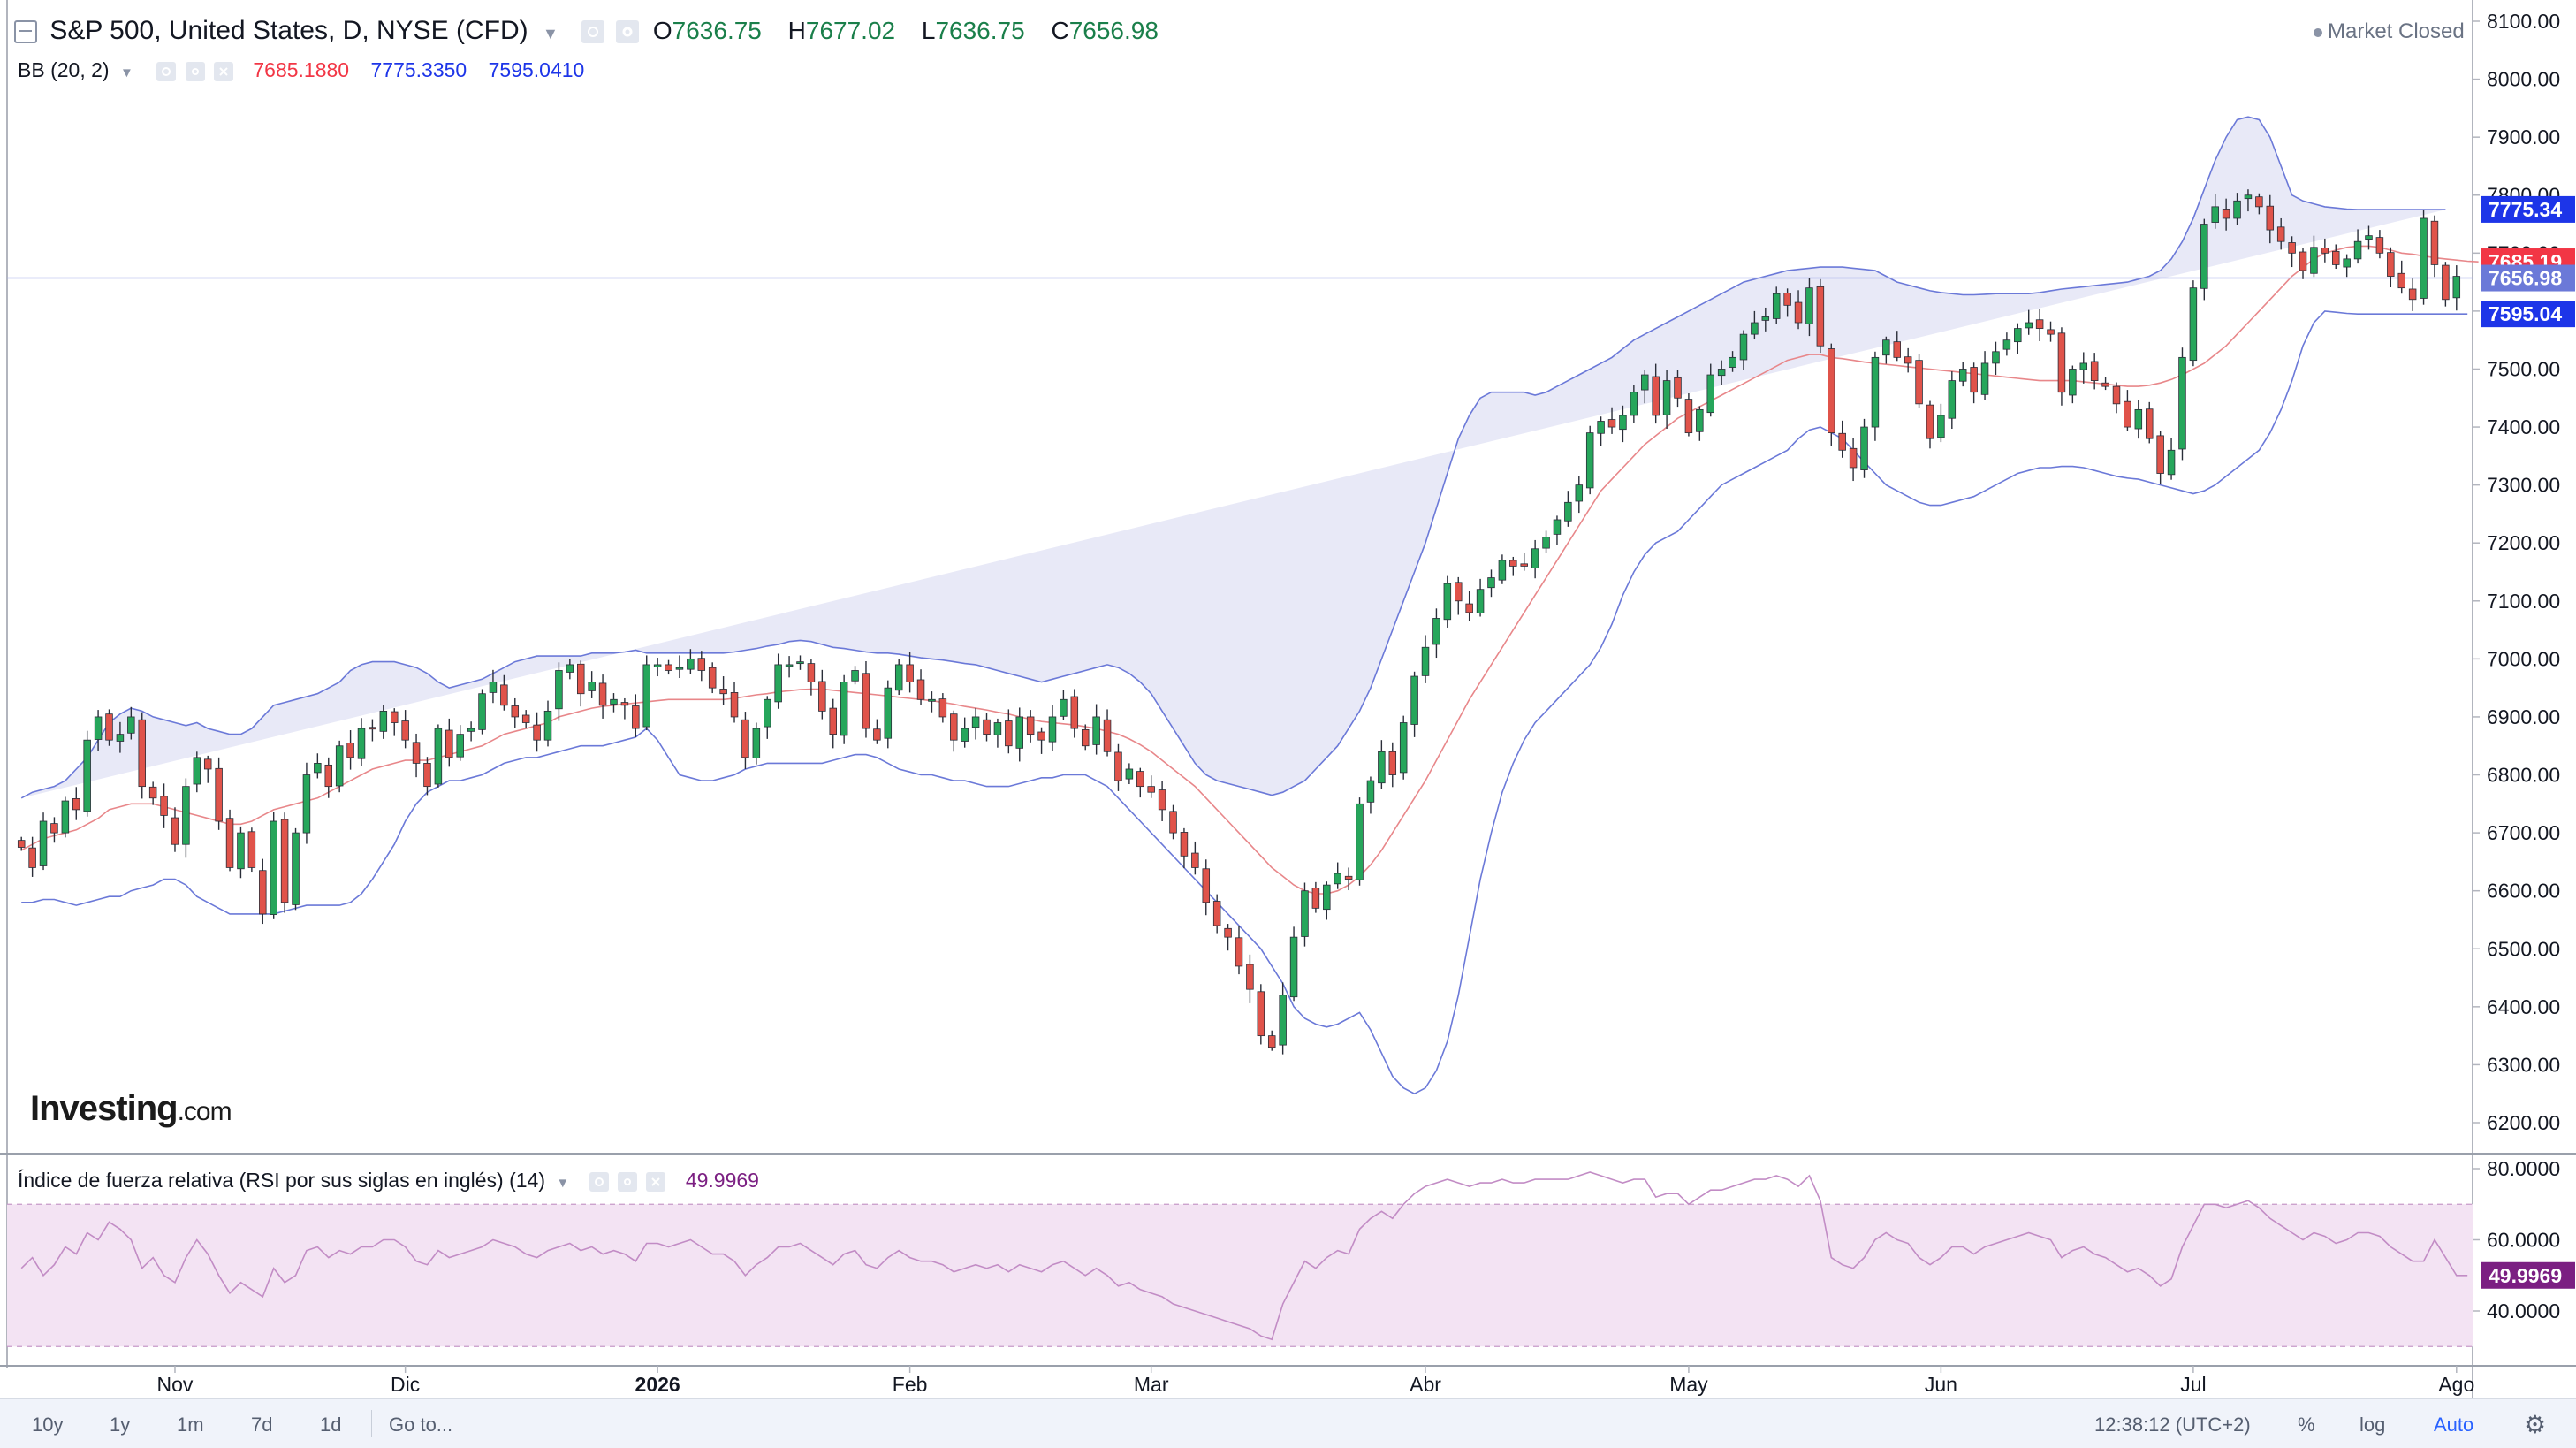  Describe the element at coordinates (166, 71) in the screenshot. I see `bb-hide-icon` at that location.